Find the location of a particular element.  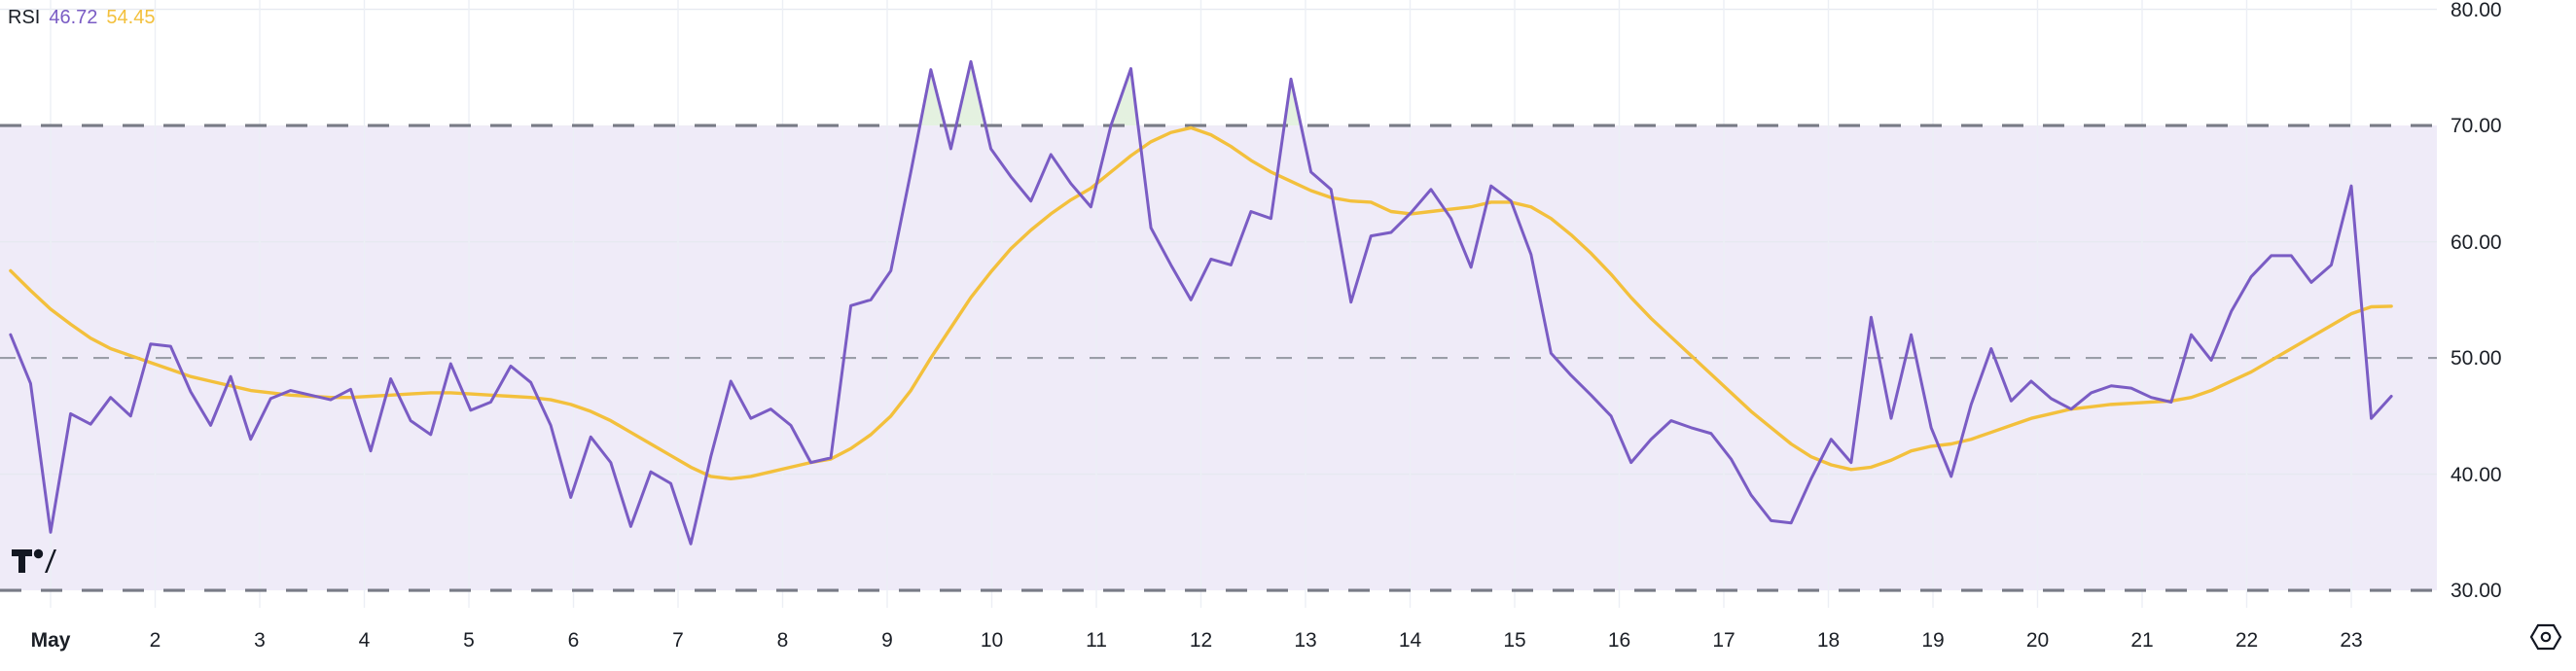

time-axis-label: 8 is located at coordinates (782, 640).